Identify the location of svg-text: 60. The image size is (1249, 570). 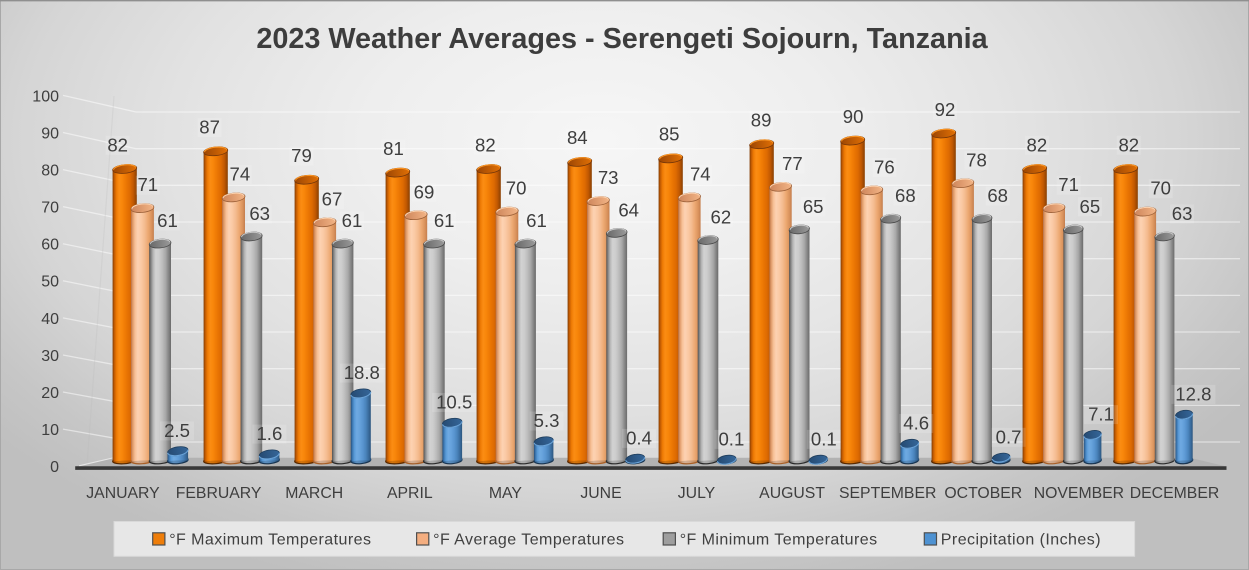
(50, 245).